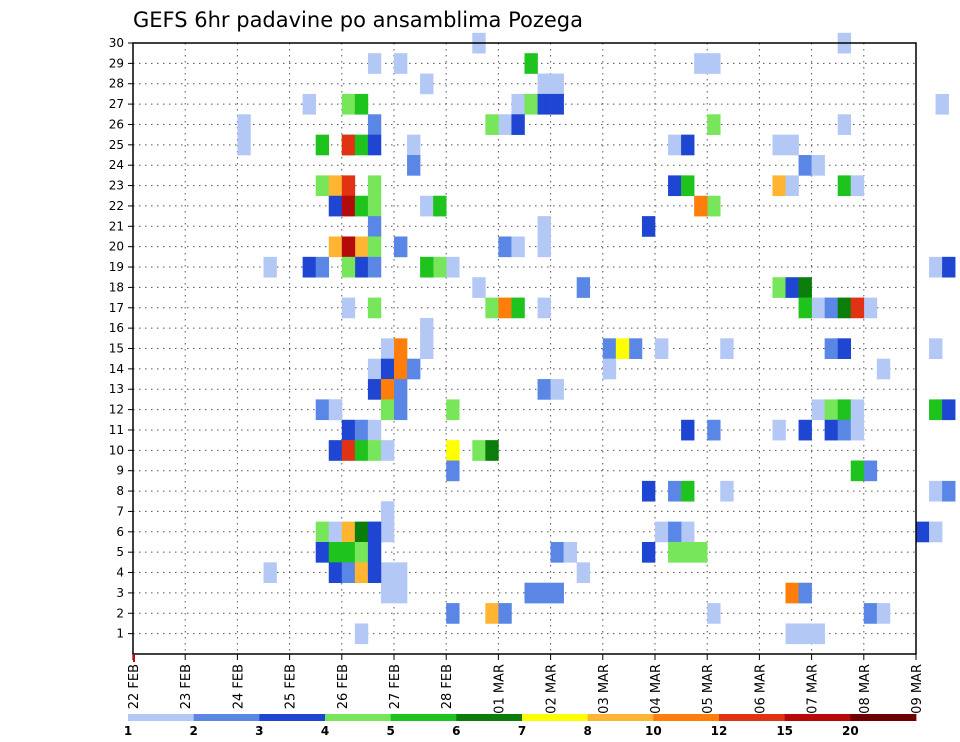 This screenshot has width=960, height=742. Describe the element at coordinates (358, 20) in the screenshot. I see `chart-title: GEFS 6hr padavine po ansamblima Pozega` at that location.